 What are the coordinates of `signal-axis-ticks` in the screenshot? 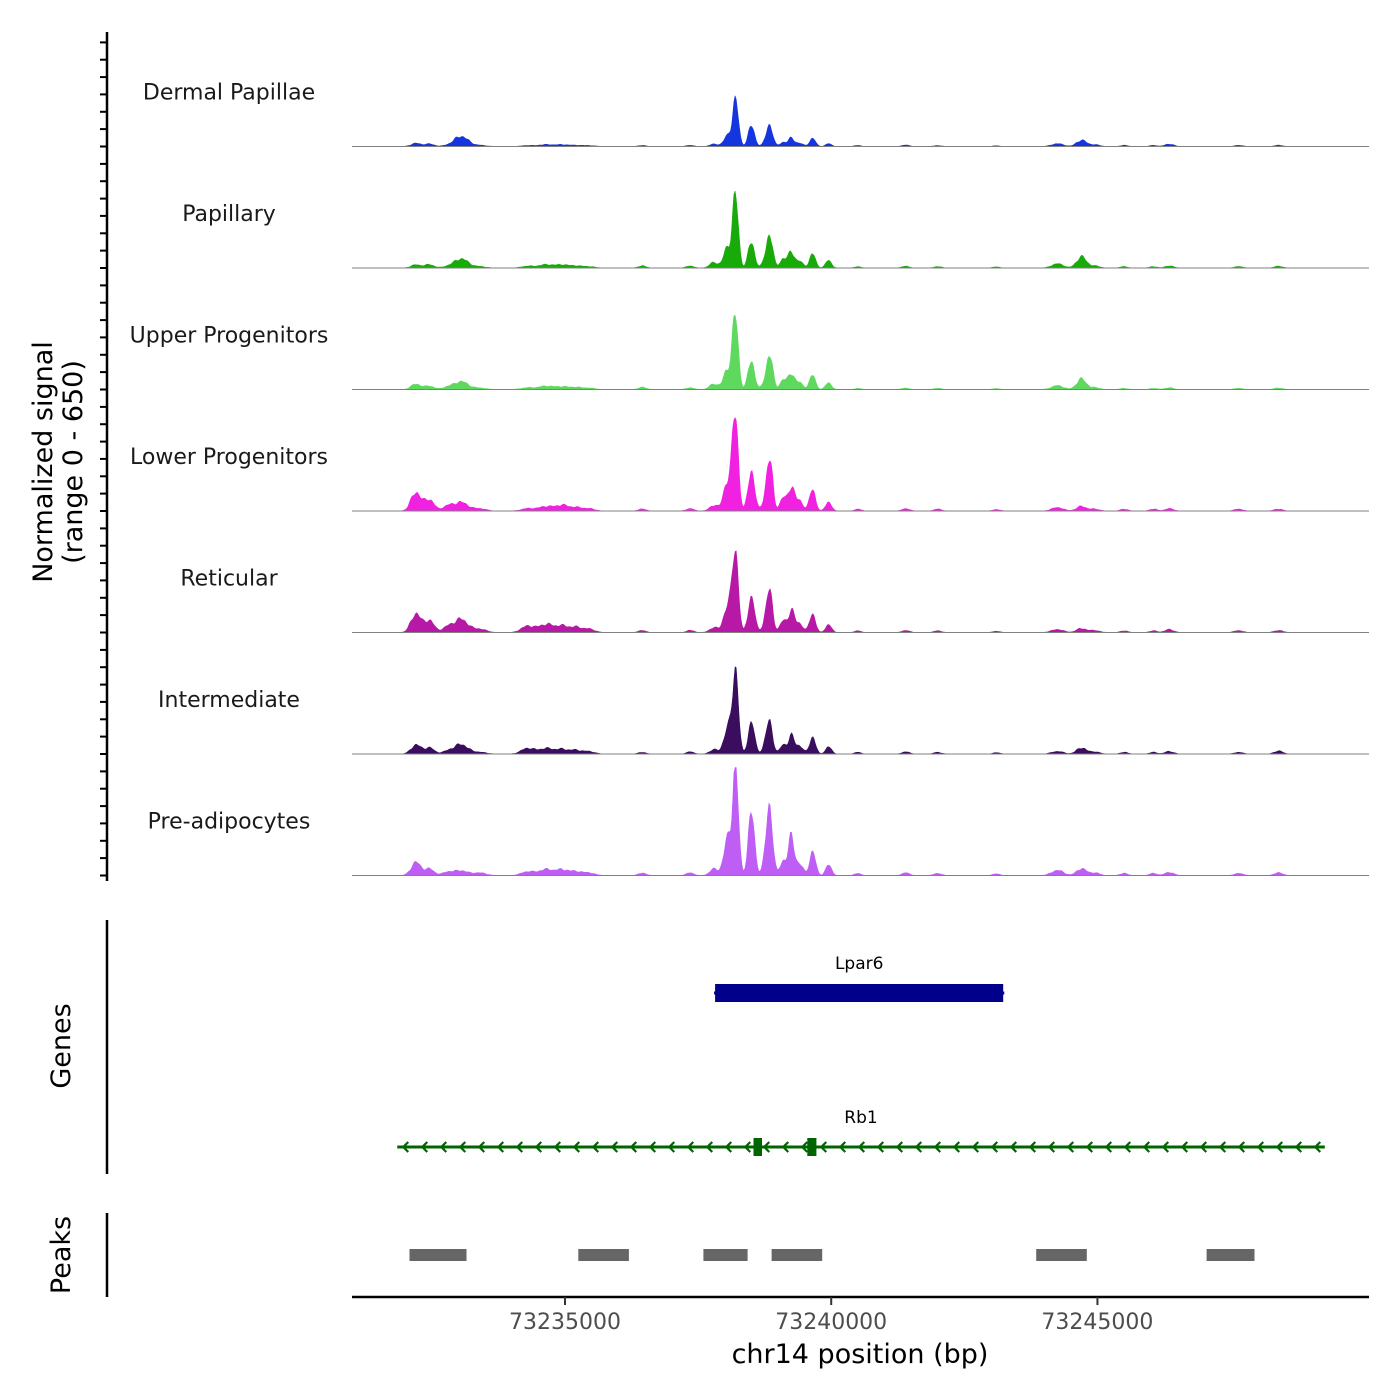 It's located at (103, 459).